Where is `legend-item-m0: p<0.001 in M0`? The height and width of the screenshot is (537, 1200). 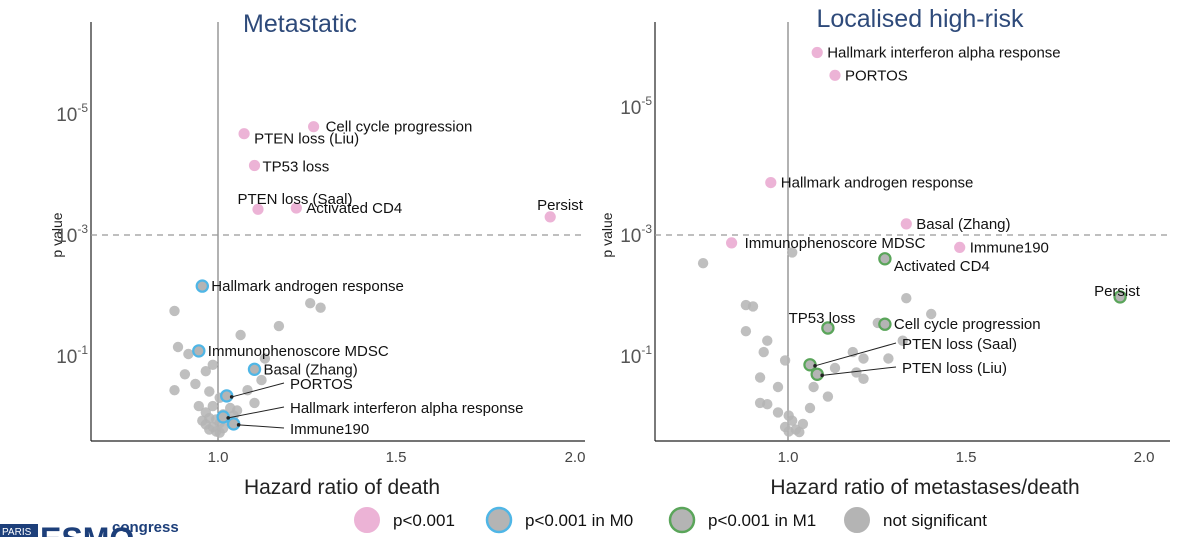
legend-item-m0: p<0.001 in M0 is located at coordinates (559, 520).